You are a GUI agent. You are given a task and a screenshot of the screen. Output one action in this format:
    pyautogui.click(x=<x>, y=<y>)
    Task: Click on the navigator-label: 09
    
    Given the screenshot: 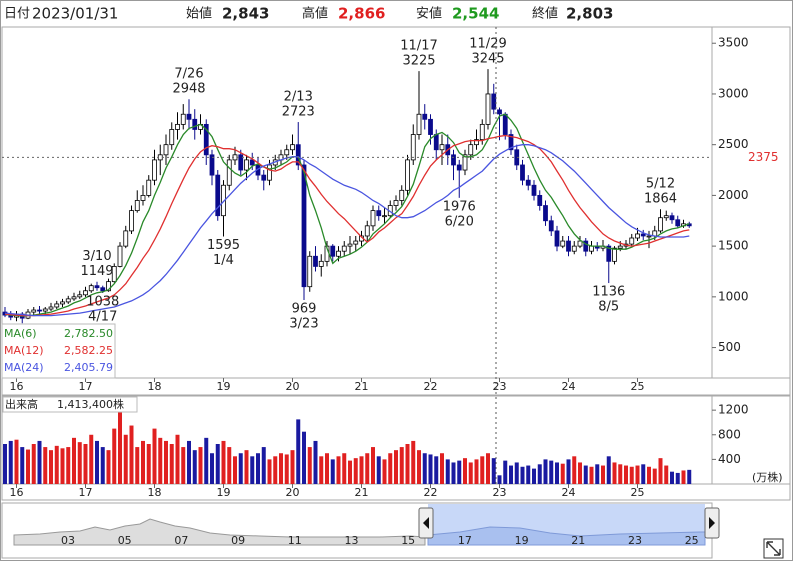 What is the action you would take?
    pyautogui.click(x=238, y=540)
    